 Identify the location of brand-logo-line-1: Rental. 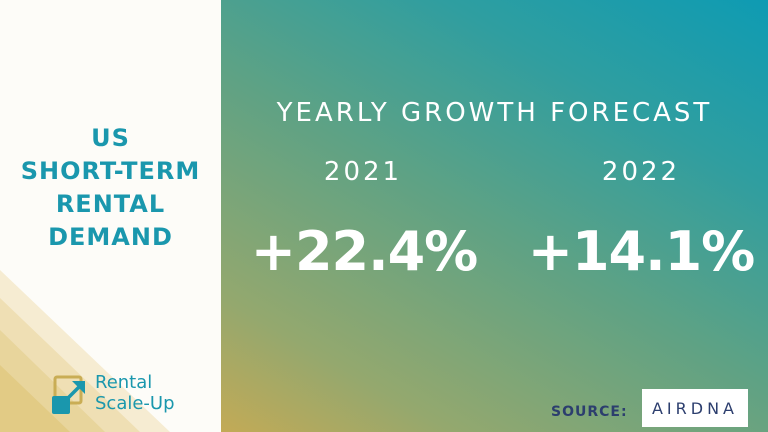
(124, 382).